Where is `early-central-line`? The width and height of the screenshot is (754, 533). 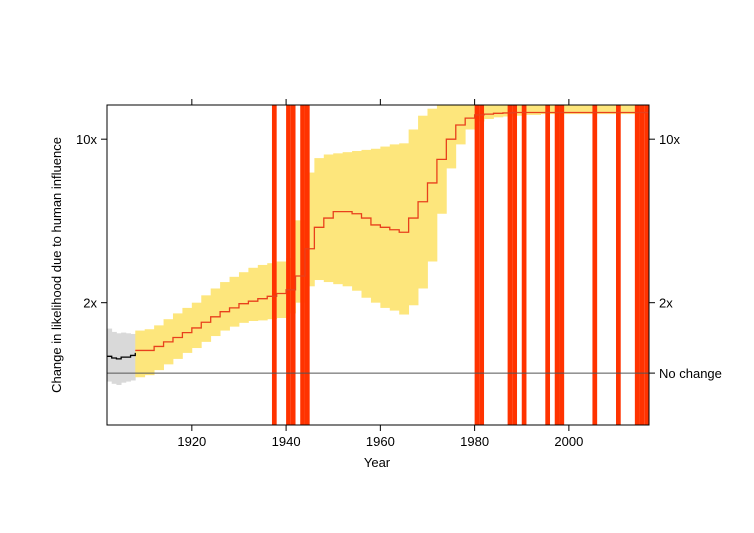
early-central-line is located at coordinates (121, 356).